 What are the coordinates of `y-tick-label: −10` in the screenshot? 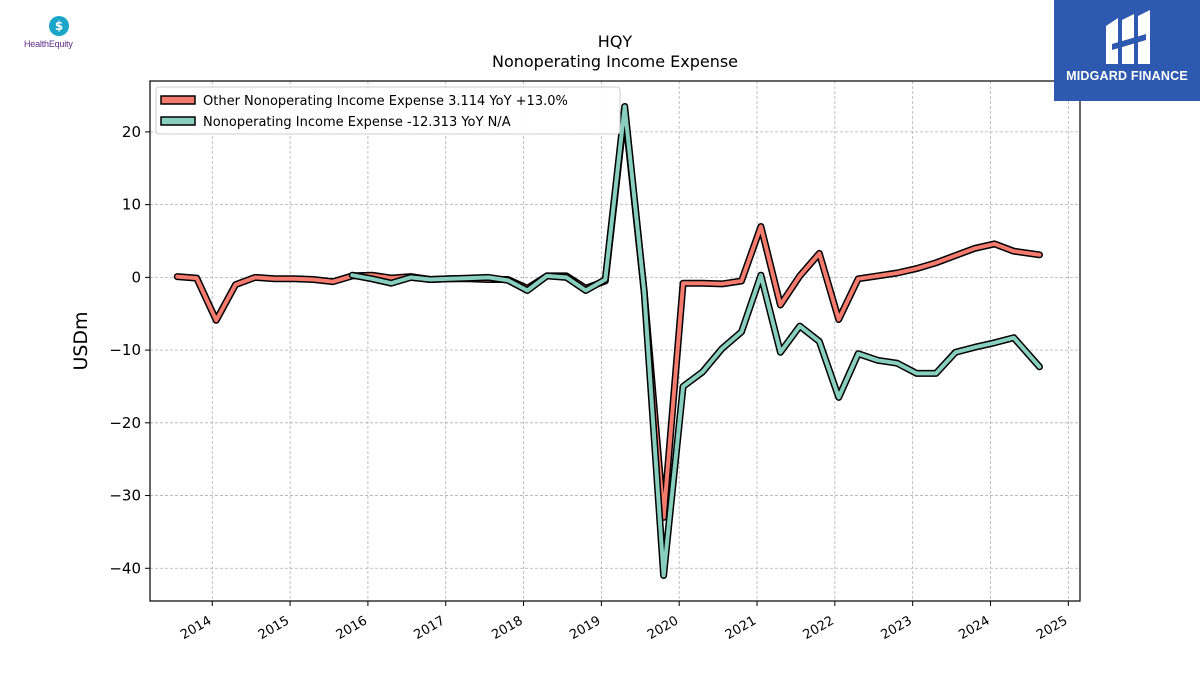 It's located at (125, 350).